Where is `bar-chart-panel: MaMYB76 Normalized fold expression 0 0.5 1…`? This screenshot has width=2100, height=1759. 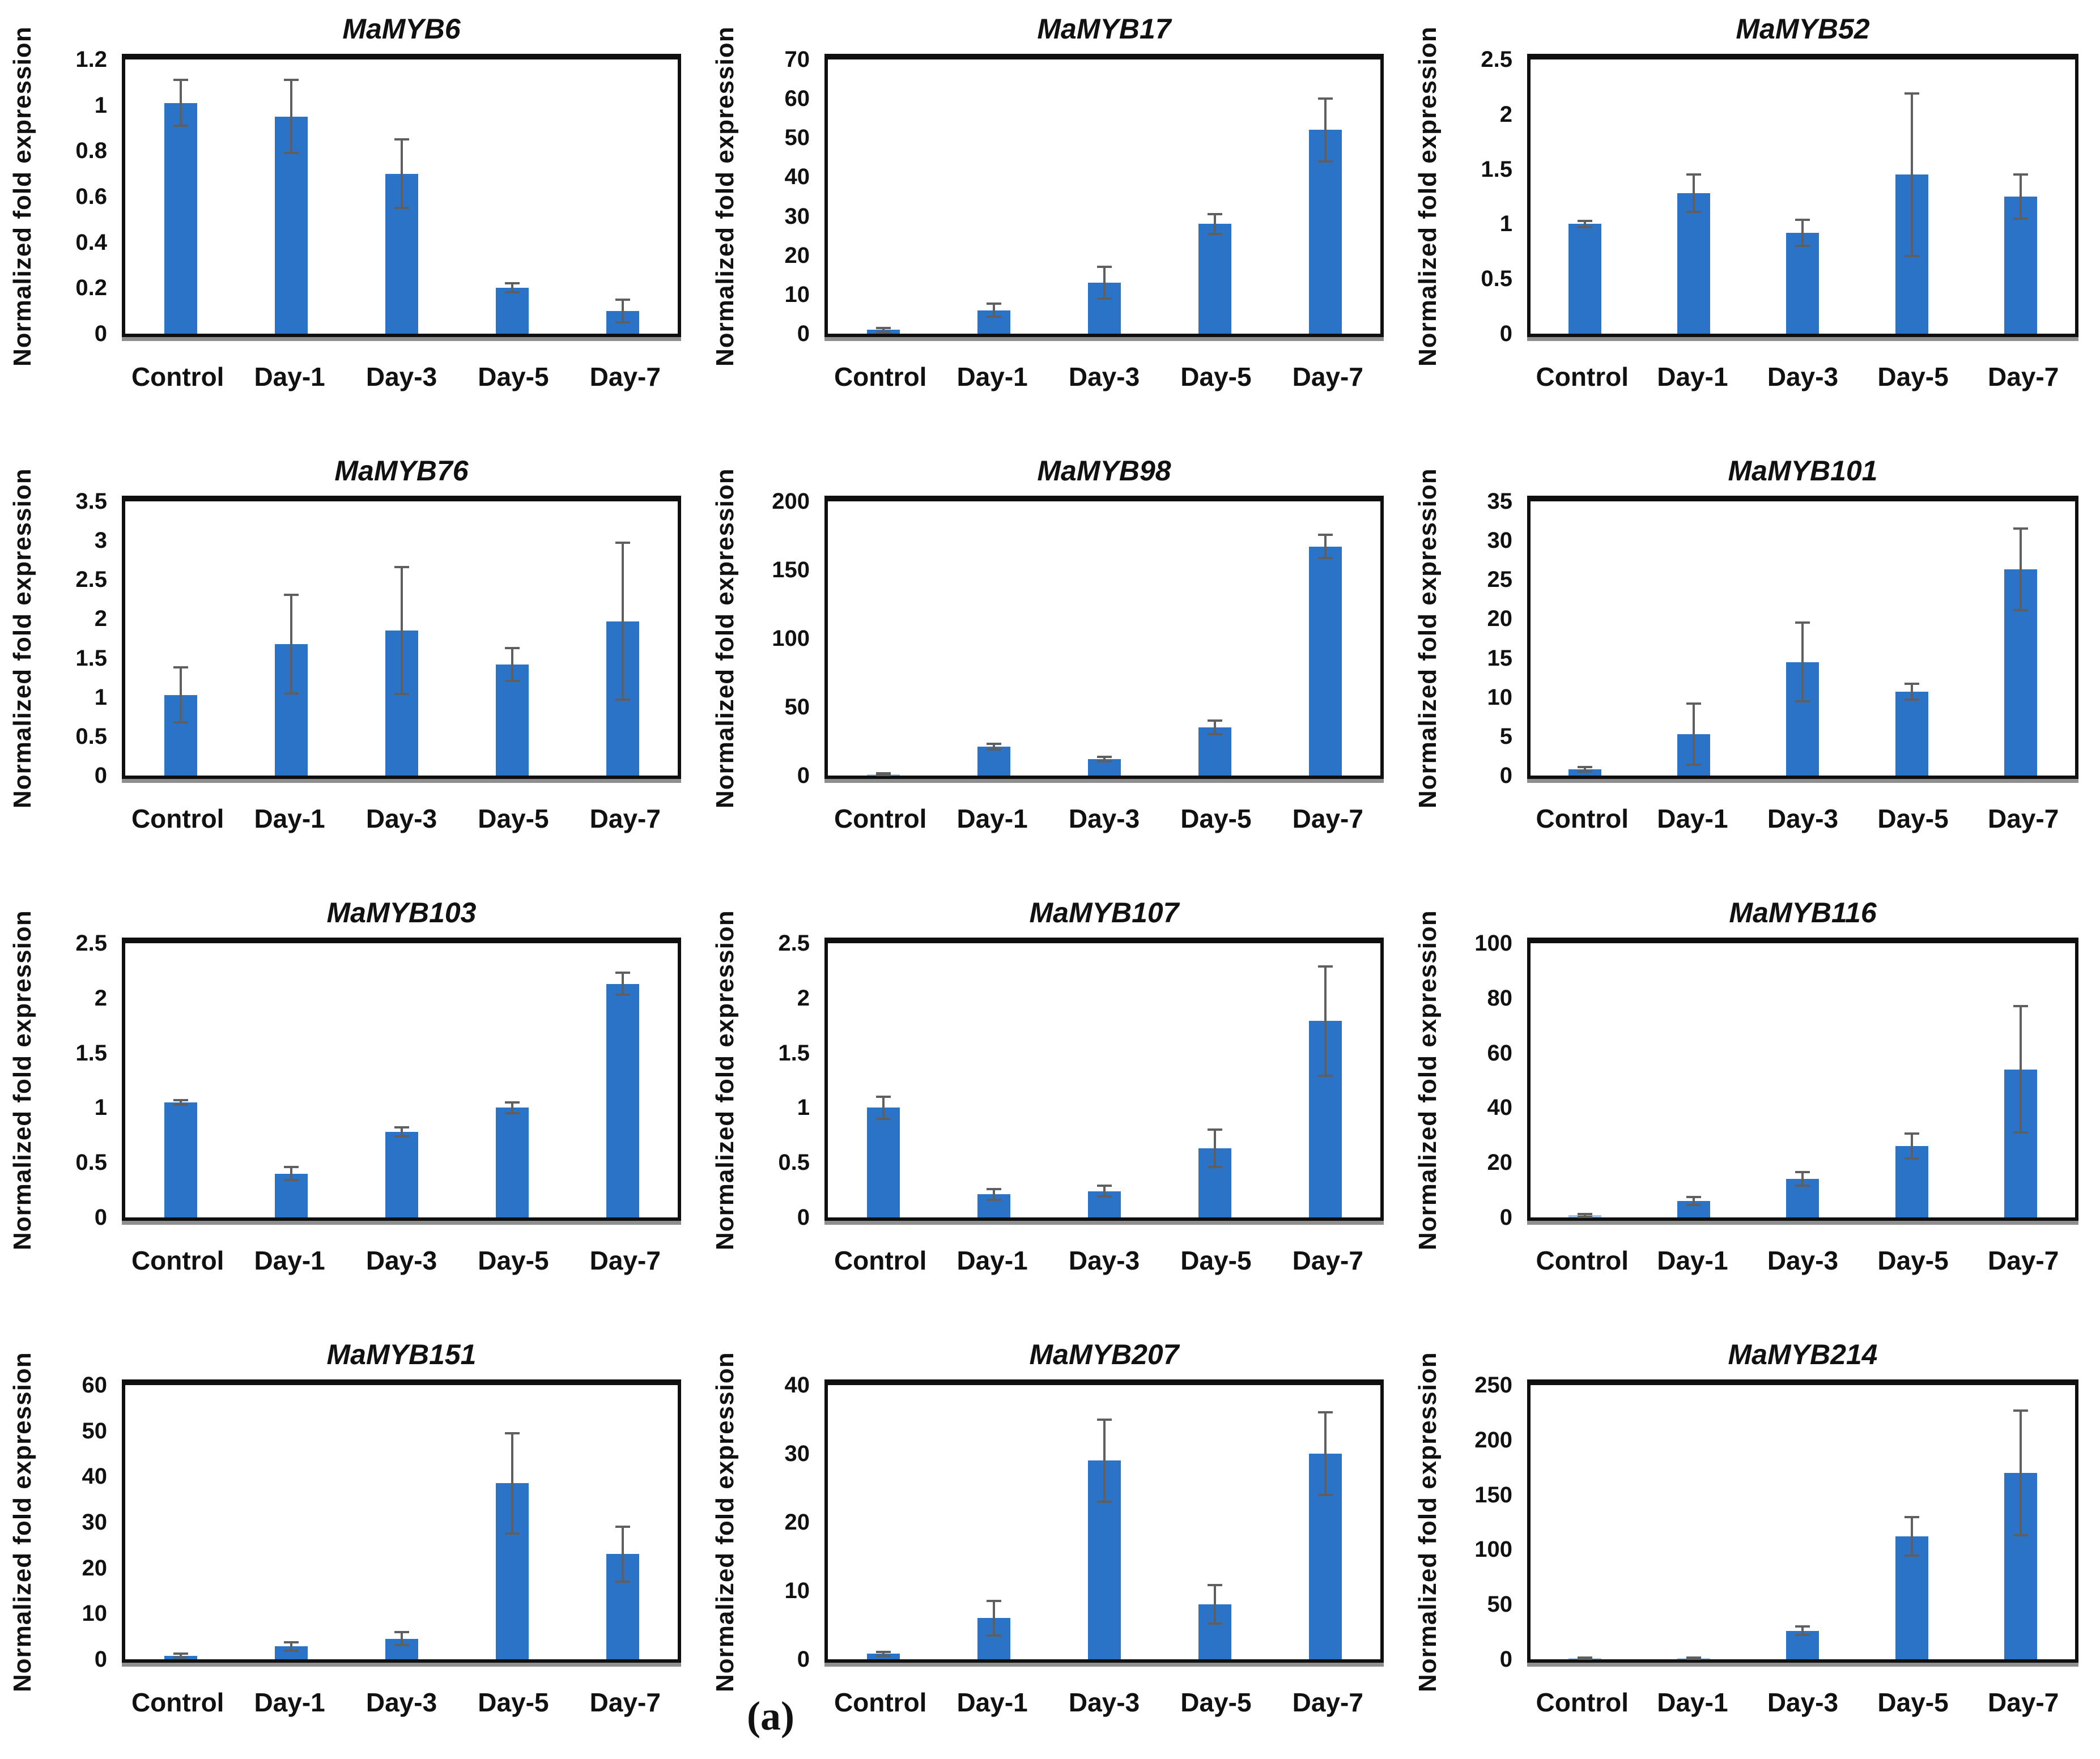 bar-chart-panel: MaMYB76 Normalized fold expression 0 0.5 1… is located at coordinates (351, 663).